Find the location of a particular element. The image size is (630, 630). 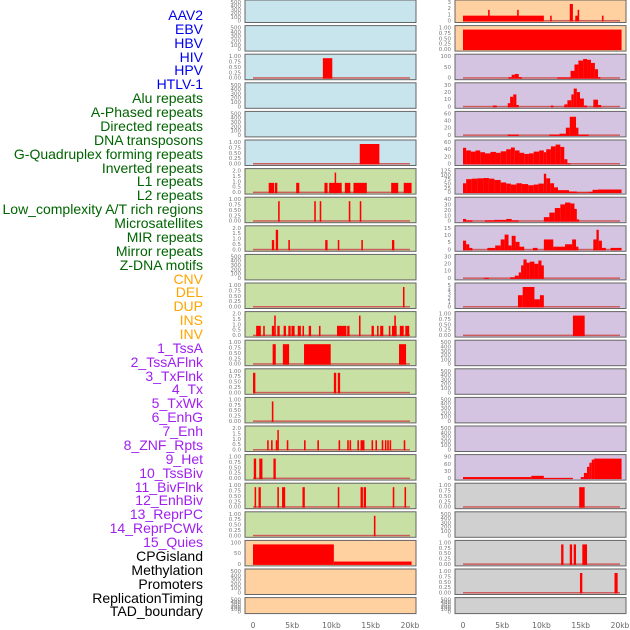

track-label: 3_TxFlnk is located at coordinates (174, 375).